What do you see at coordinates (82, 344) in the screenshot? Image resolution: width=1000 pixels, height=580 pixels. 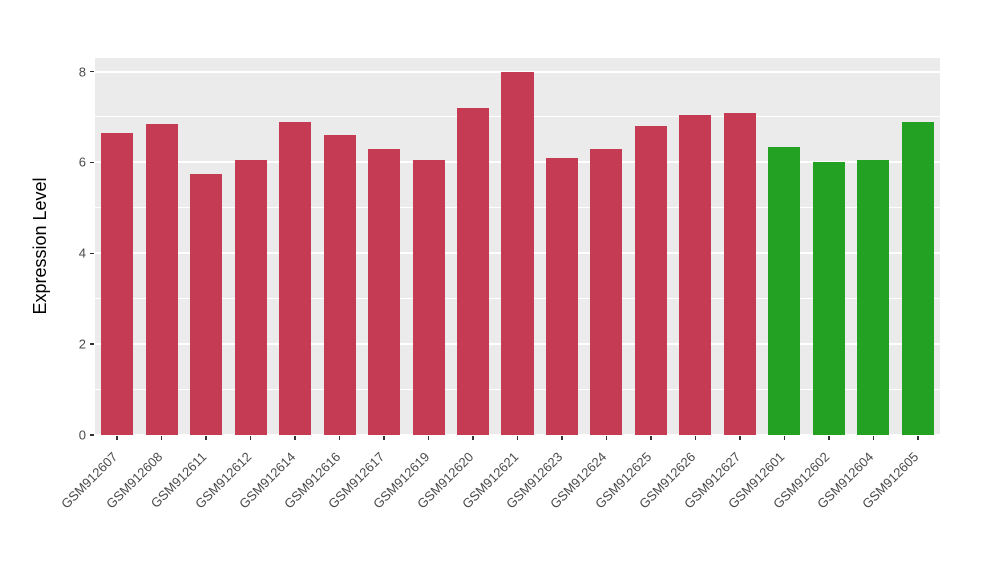 I see `y-tick-label: 2` at bounding box center [82, 344].